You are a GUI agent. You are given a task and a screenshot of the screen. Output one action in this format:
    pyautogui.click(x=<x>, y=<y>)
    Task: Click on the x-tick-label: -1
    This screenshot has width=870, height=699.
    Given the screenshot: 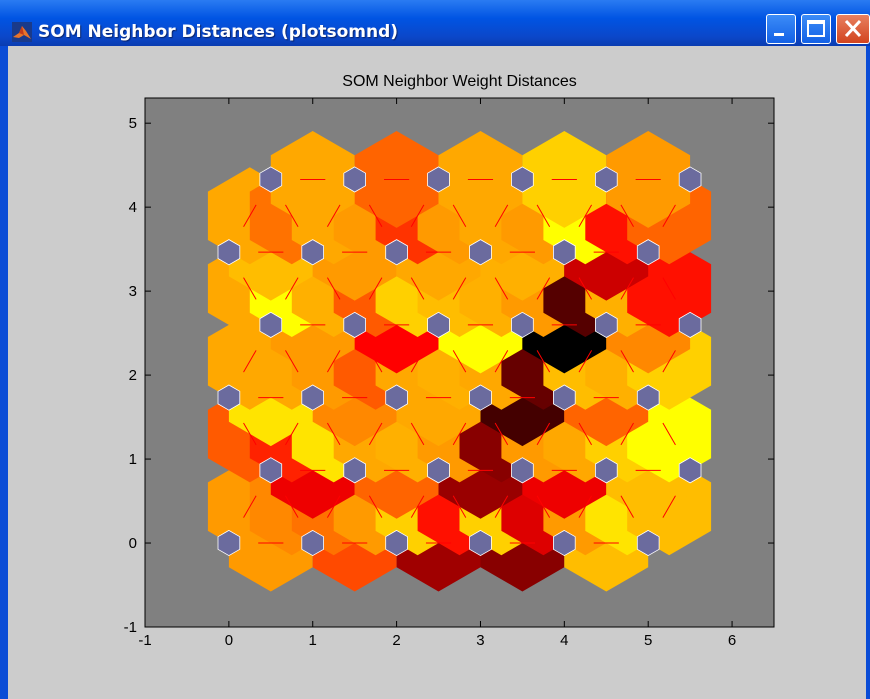 What is the action you would take?
    pyautogui.click(x=144, y=640)
    